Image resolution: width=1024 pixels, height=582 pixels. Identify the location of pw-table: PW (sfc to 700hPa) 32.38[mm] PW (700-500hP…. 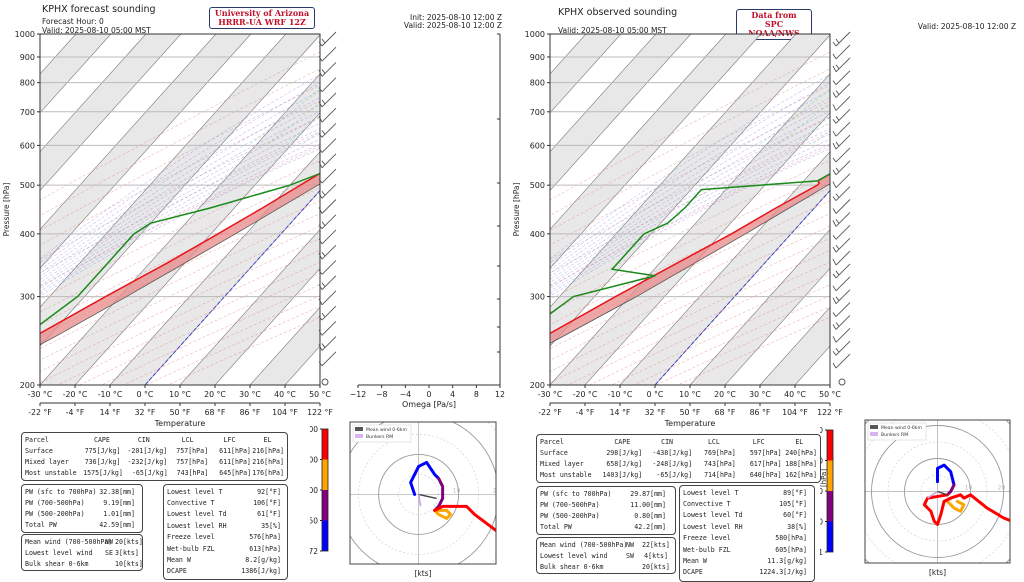
(82, 508).